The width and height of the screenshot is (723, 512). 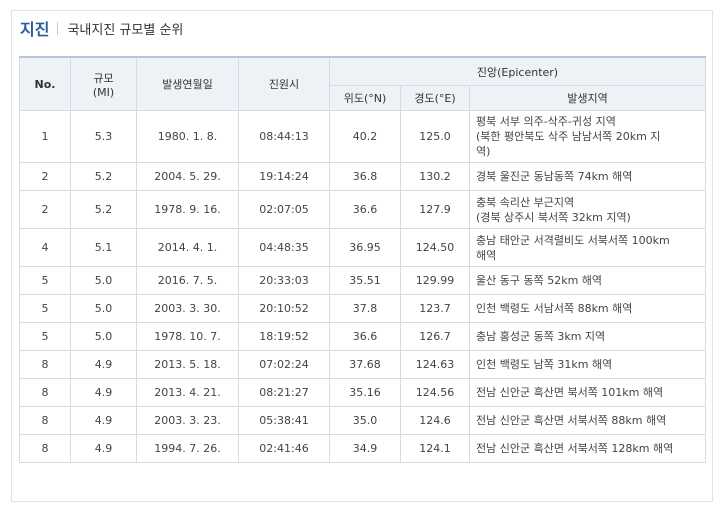 I want to click on cell-longitude: 124.63, so click(x=435, y=364).